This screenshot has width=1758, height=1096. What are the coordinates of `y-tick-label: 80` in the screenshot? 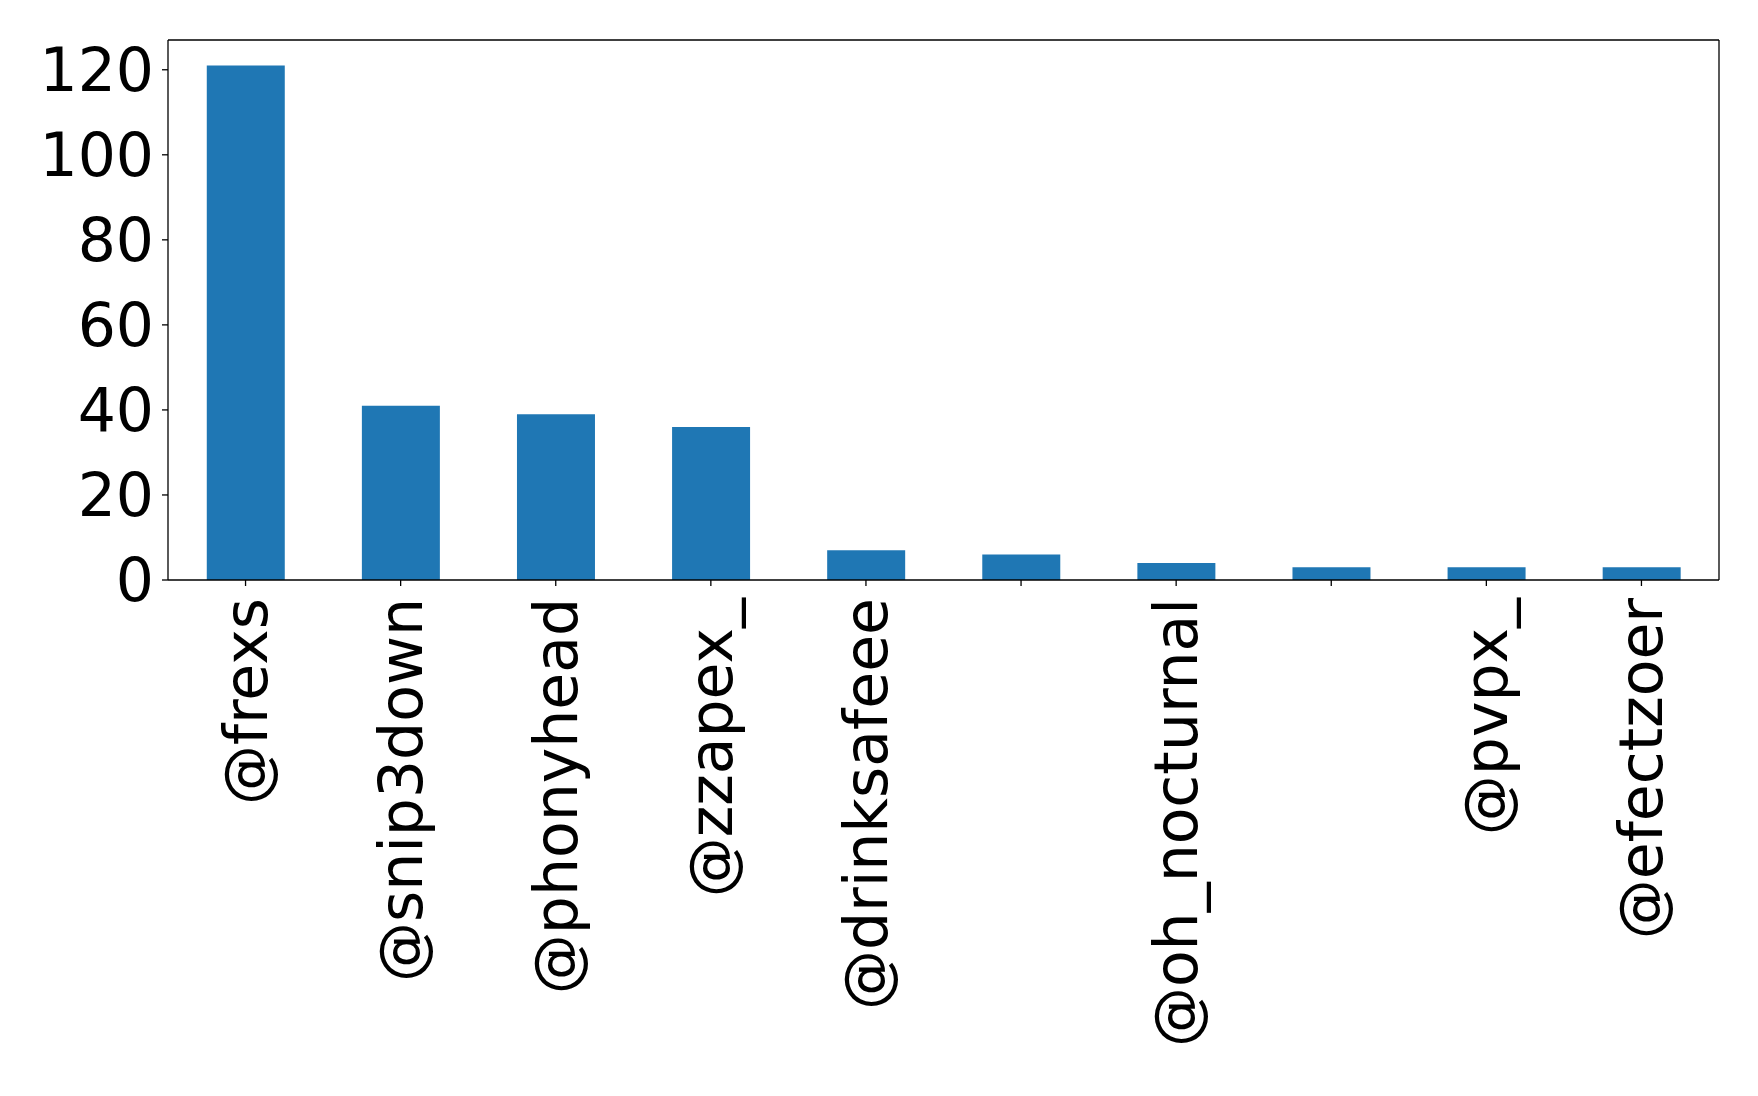 It's located at (115, 240).